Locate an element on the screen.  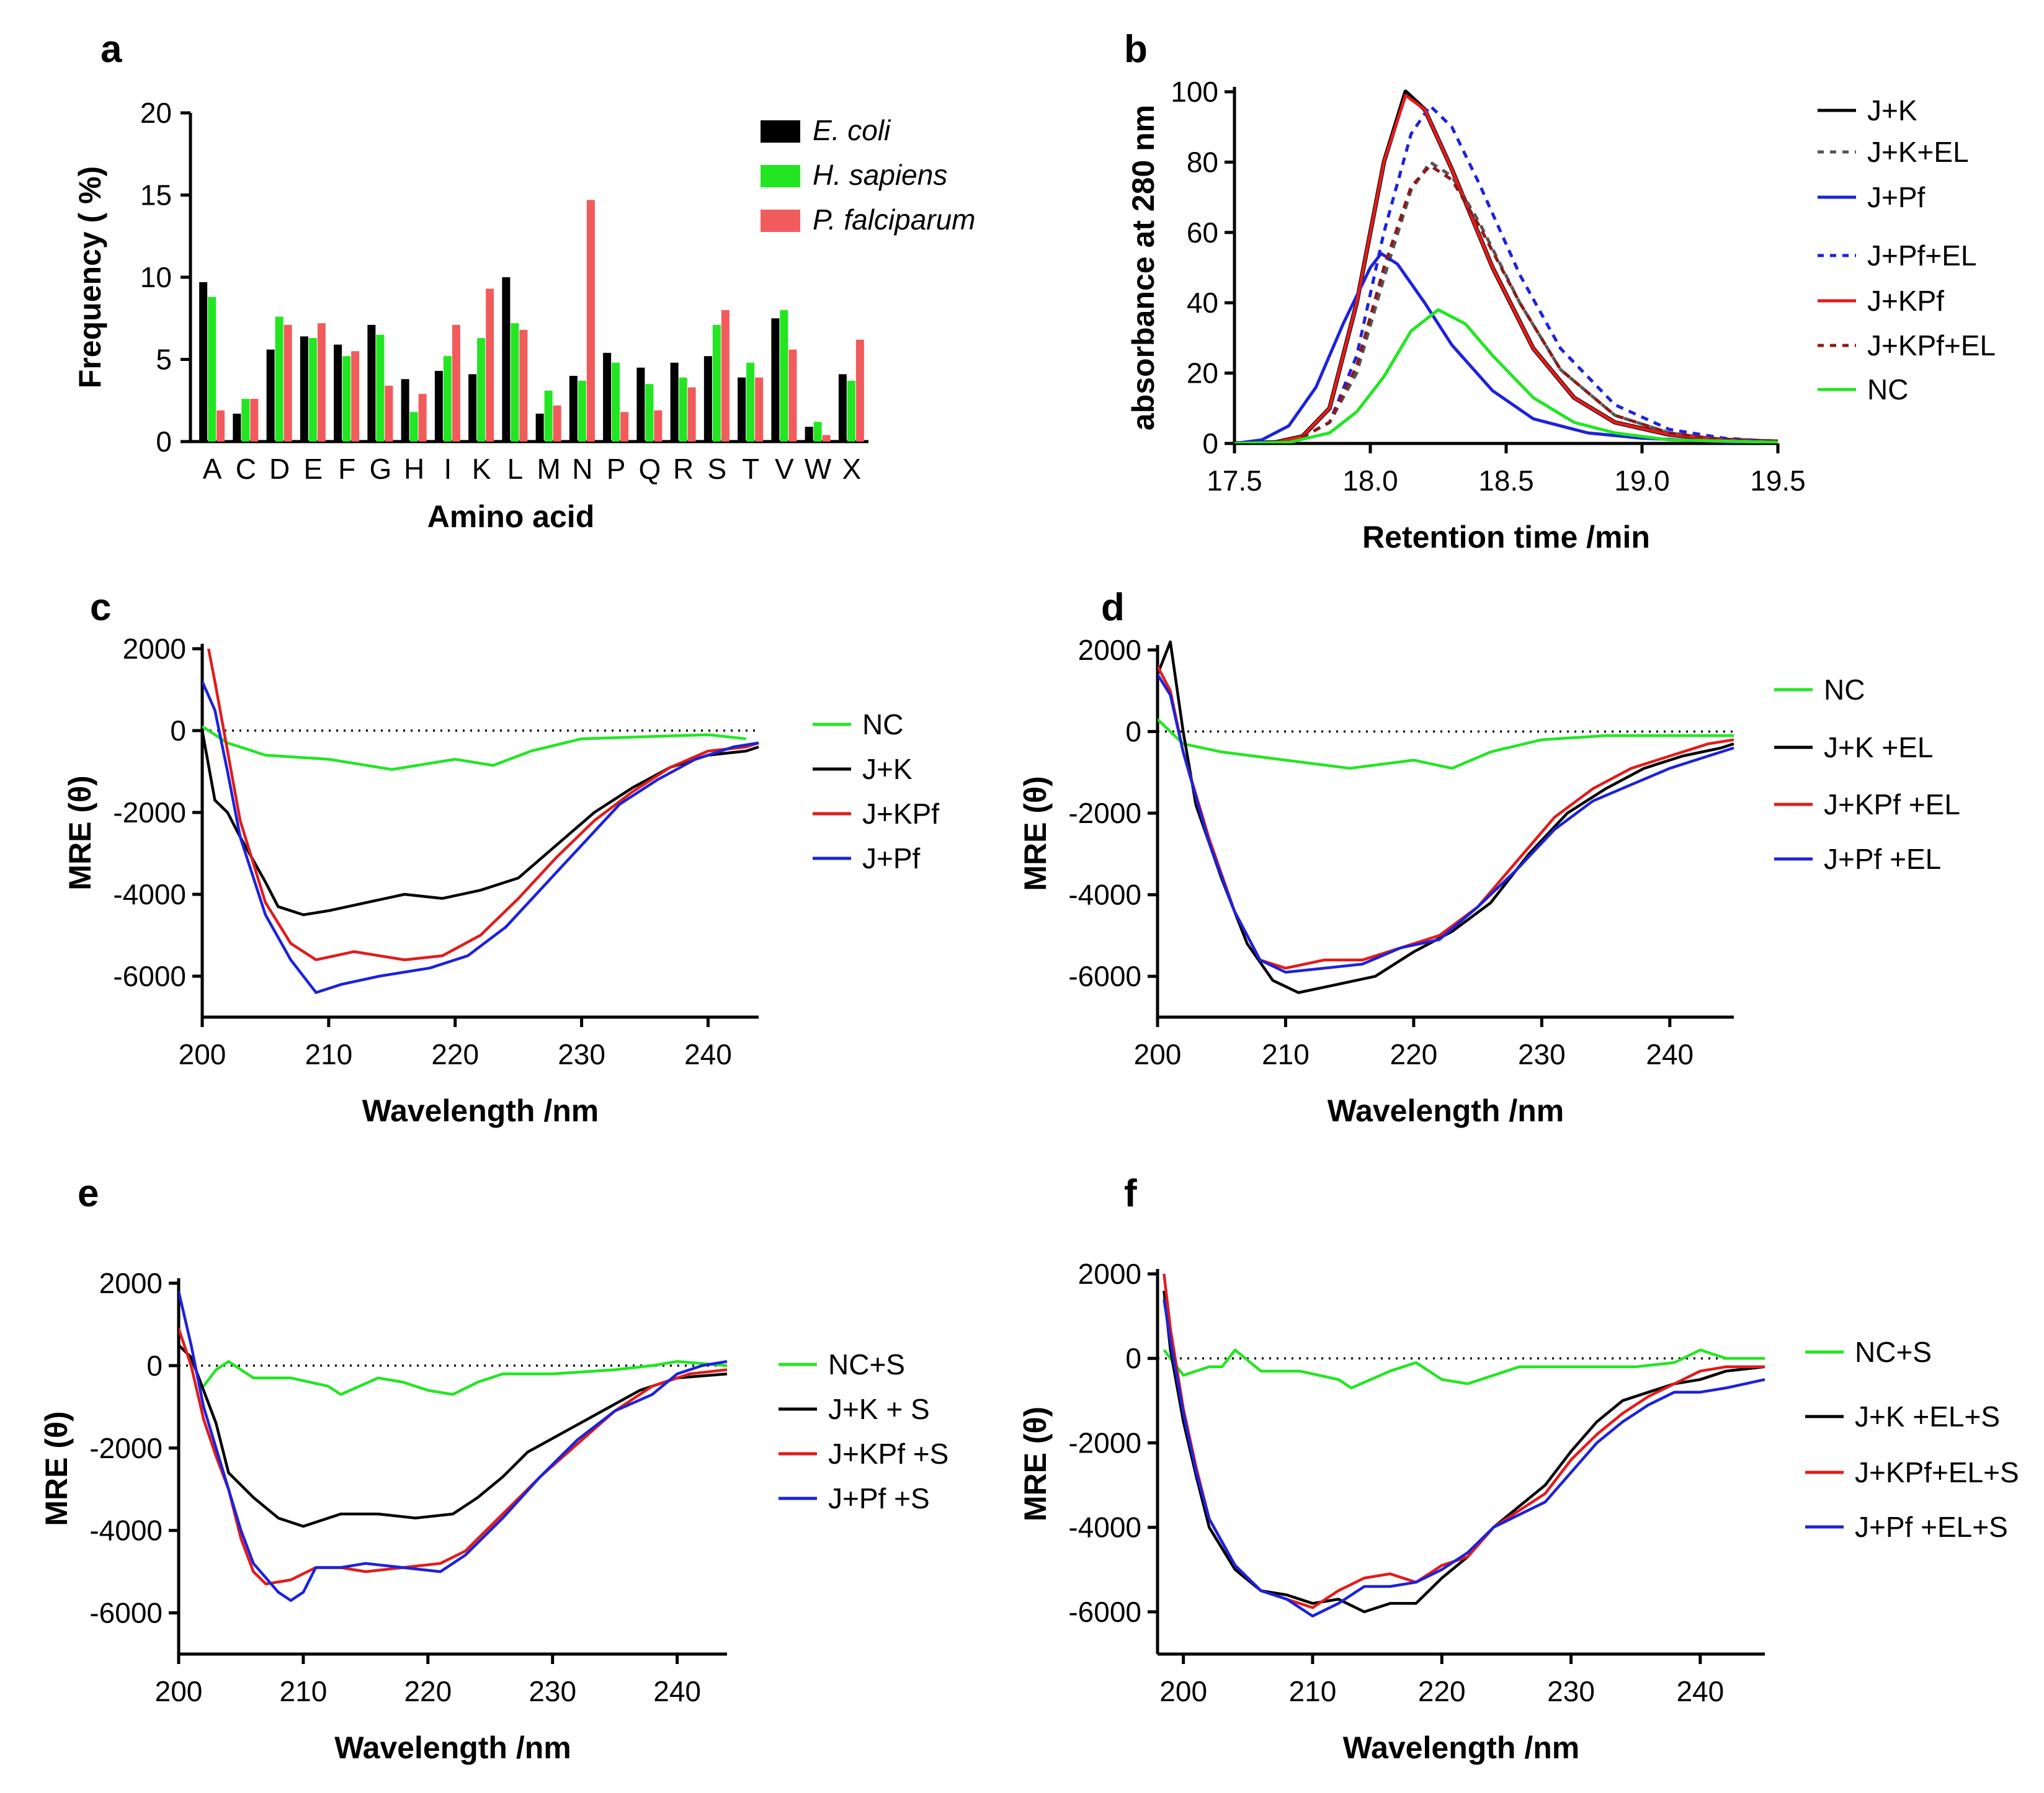
series-line-j-k is located at coordinates (1506, 266).